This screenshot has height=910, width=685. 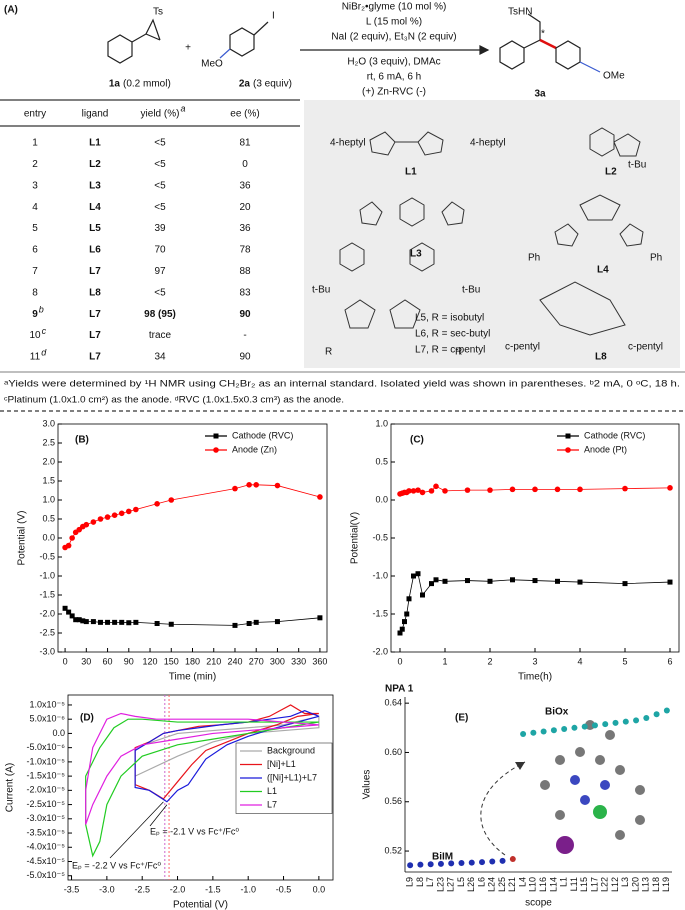 I want to click on x-tick-label: L12, so click(x=615, y=884).